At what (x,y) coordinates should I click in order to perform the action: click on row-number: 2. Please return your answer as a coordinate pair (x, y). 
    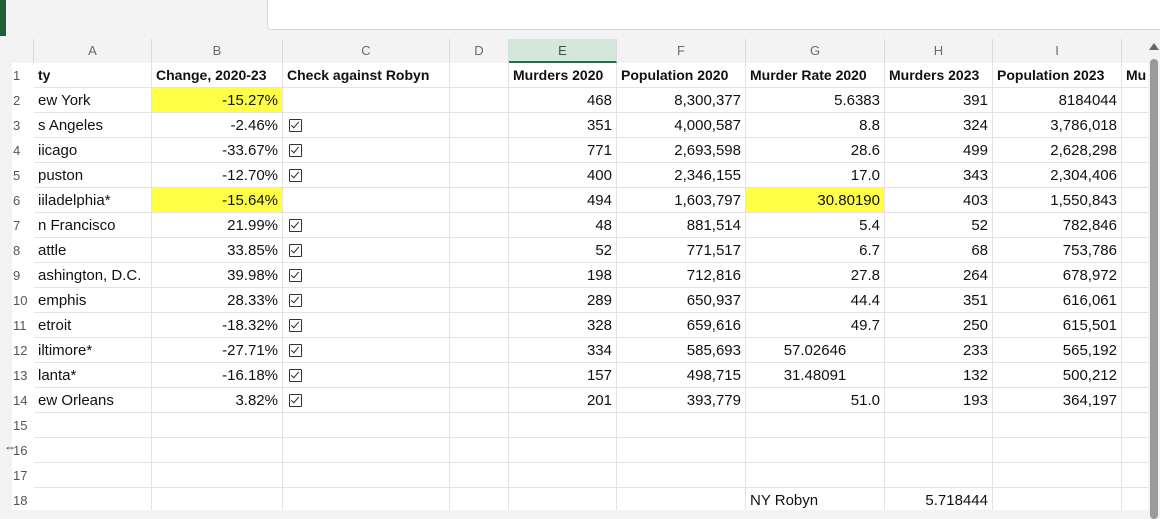
    Looking at the image, I should click on (23, 100).